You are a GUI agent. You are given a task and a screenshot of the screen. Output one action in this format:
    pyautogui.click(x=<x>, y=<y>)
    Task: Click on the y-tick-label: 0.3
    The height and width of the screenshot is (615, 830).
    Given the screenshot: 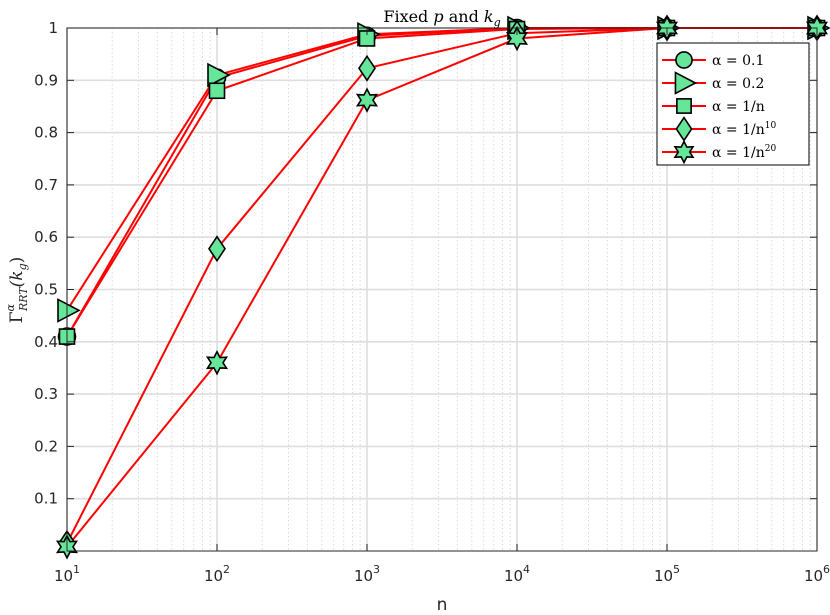 What is the action you would take?
    pyautogui.click(x=46, y=394)
    